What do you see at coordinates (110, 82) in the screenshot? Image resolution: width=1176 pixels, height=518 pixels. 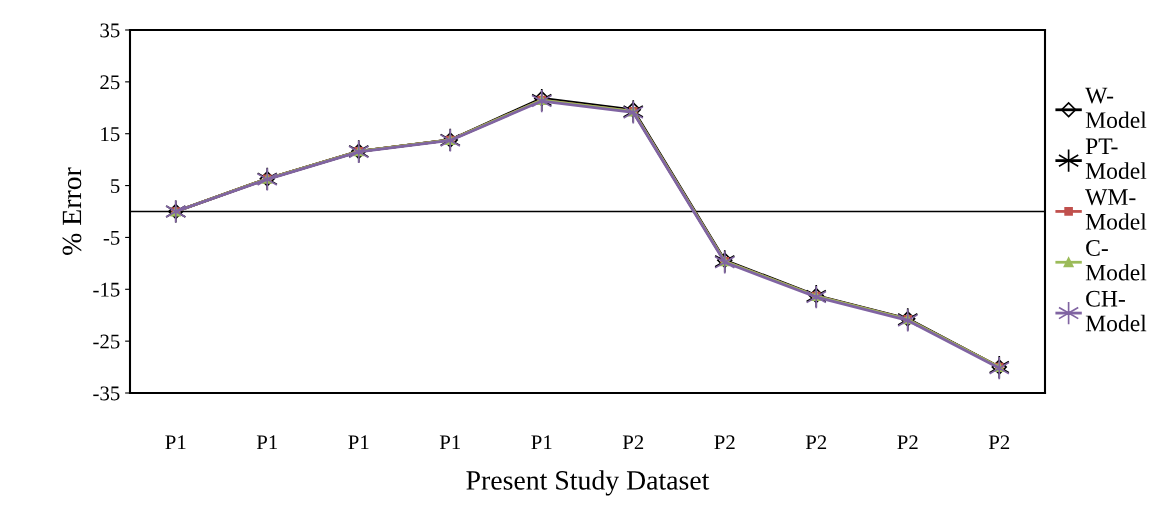 I see `y-tick-label: 25` at bounding box center [110, 82].